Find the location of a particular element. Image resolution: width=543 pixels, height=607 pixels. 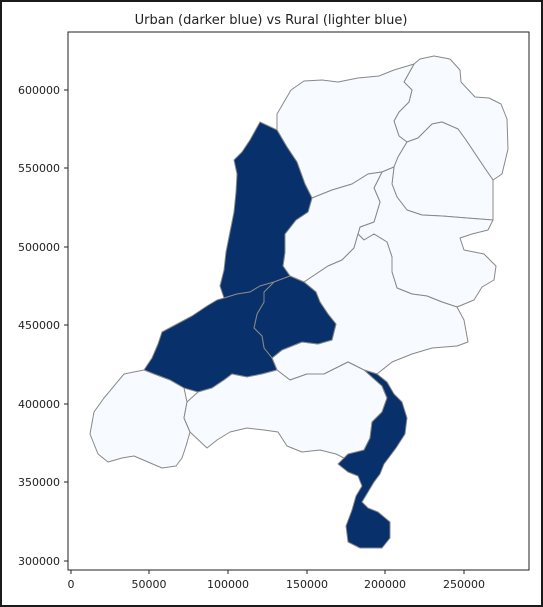

y-tick-label: 450000 is located at coordinates (39, 325).